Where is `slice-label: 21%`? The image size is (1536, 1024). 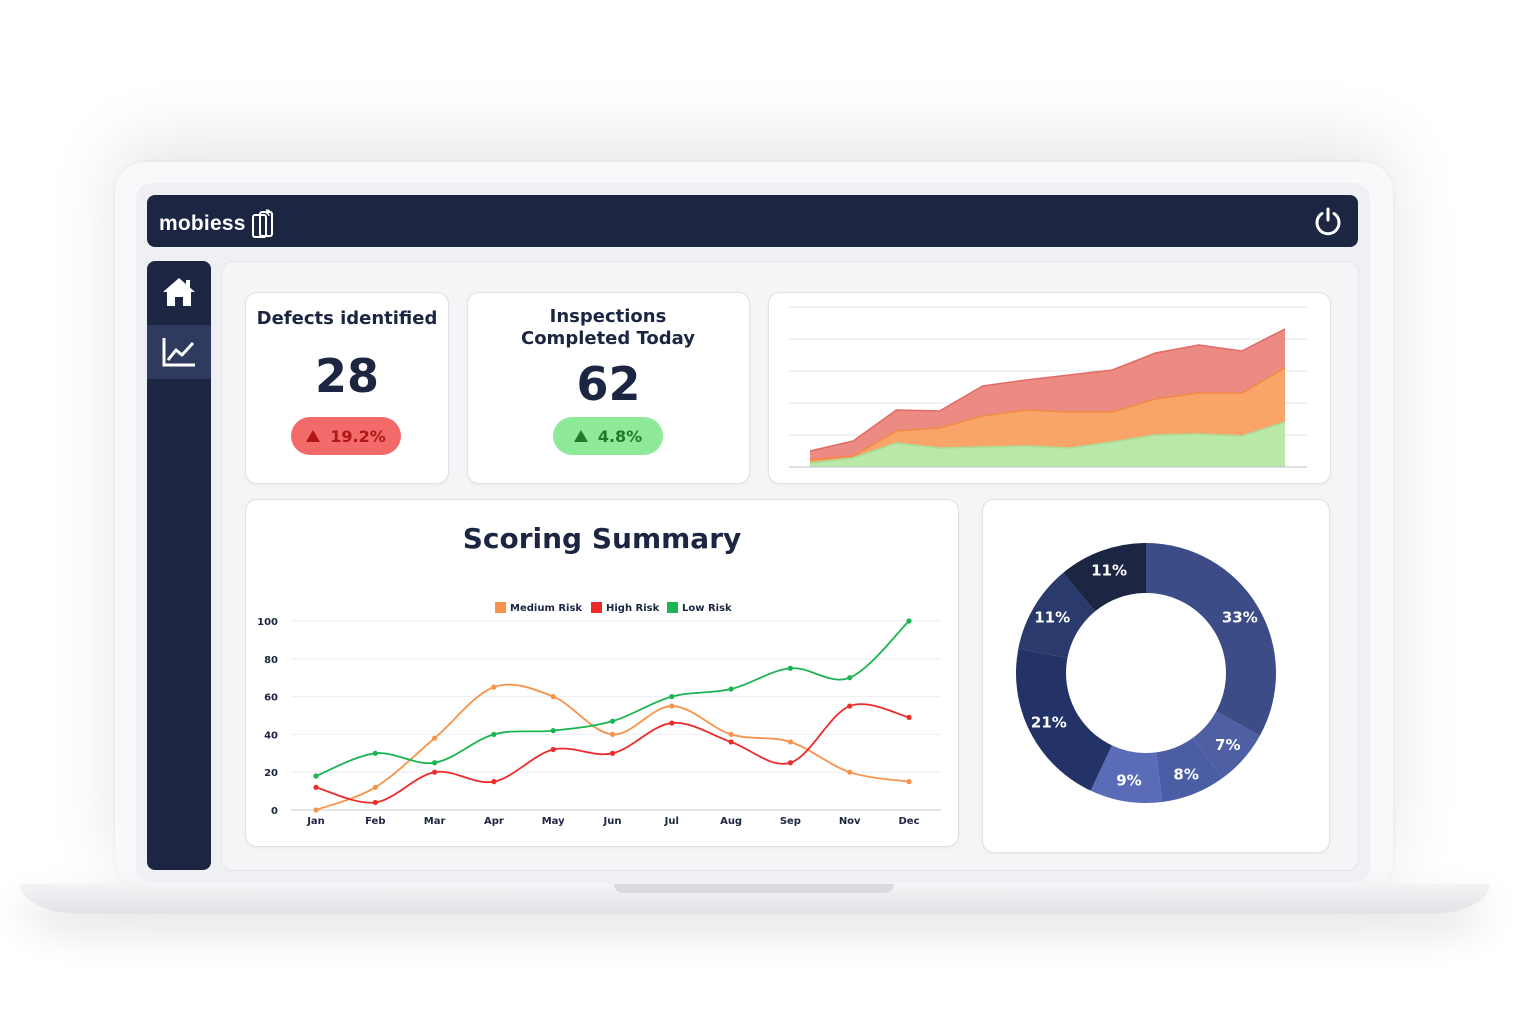
slice-label: 21% is located at coordinates (1049, 722).